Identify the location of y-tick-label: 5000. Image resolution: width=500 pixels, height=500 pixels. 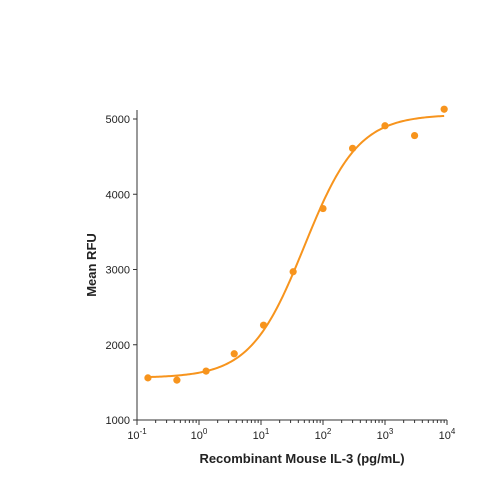
(118, 120).